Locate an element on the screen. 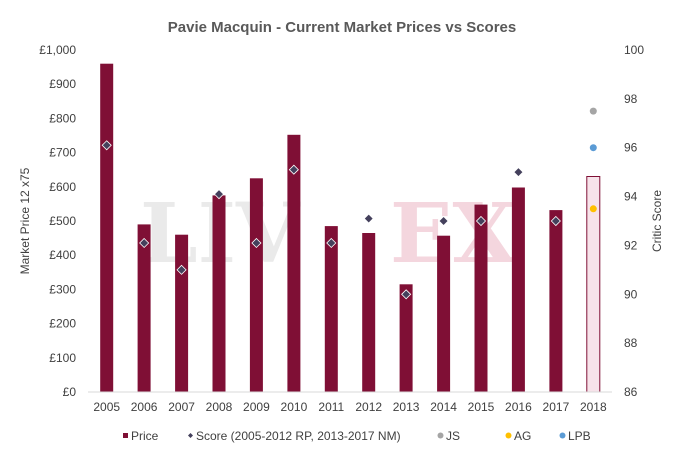 This screenshot has width=683, height=461. y-right-tick-label: 92 is located at coordinates (631, 245).